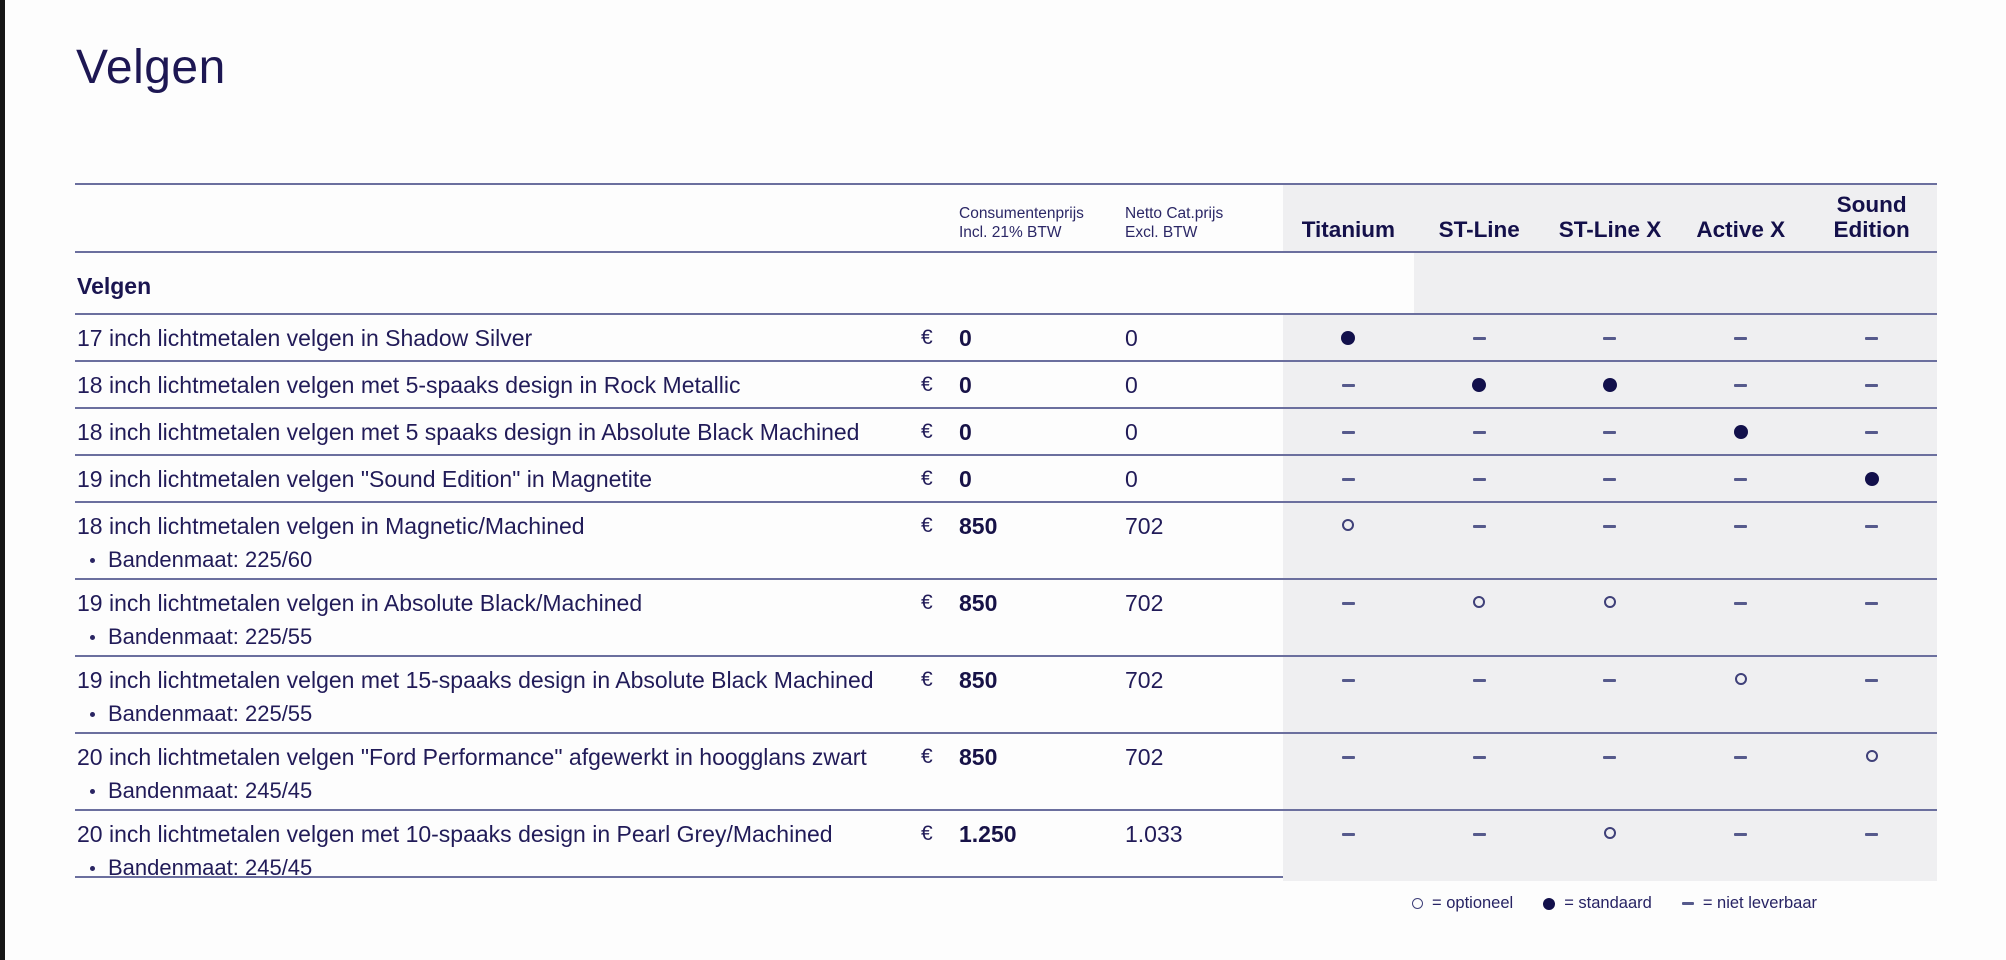 This screenshot has height=960, width=2006. I want to click on legend-label: = standaard, so click(1608, 903).